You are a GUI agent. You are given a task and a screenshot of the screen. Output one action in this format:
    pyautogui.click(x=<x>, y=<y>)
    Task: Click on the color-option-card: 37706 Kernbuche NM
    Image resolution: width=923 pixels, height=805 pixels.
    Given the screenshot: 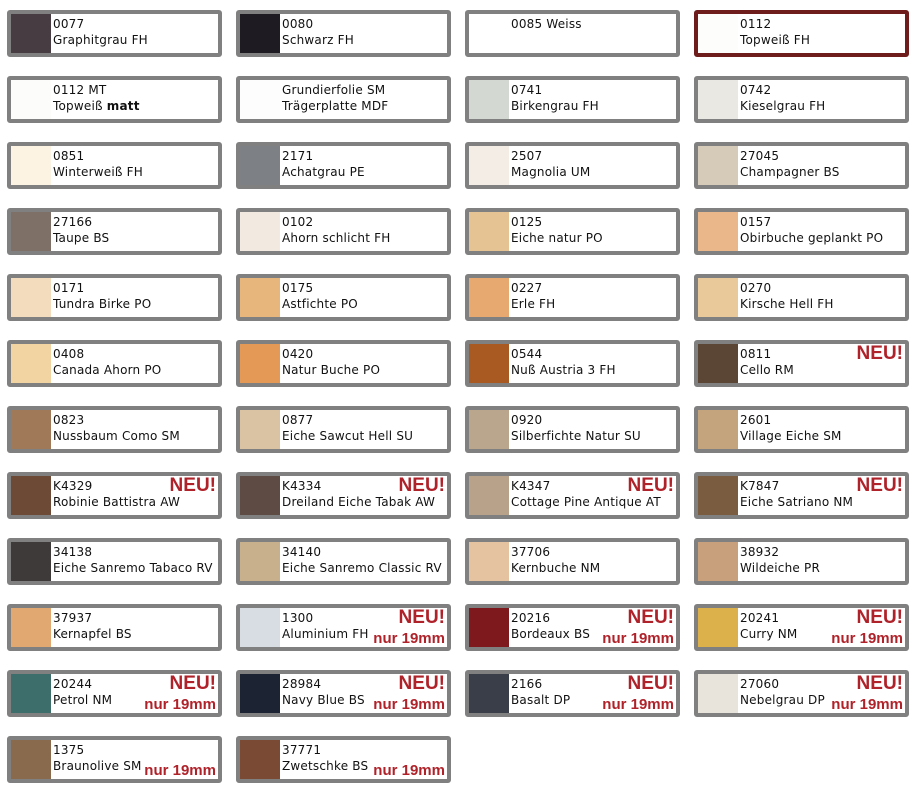 What is the action you would take?
    pyautogui.click(x=572, y=561)
    